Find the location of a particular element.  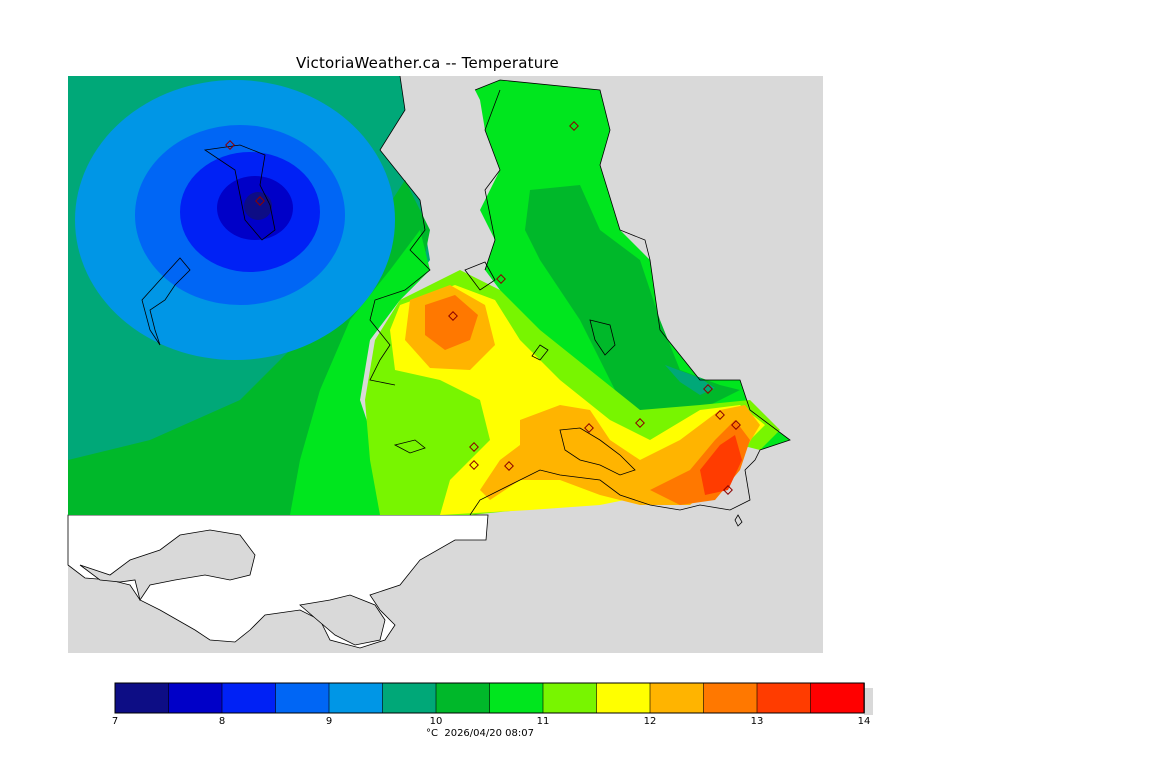

legend-tick-label: 10 is located at coordinates (436, 721).